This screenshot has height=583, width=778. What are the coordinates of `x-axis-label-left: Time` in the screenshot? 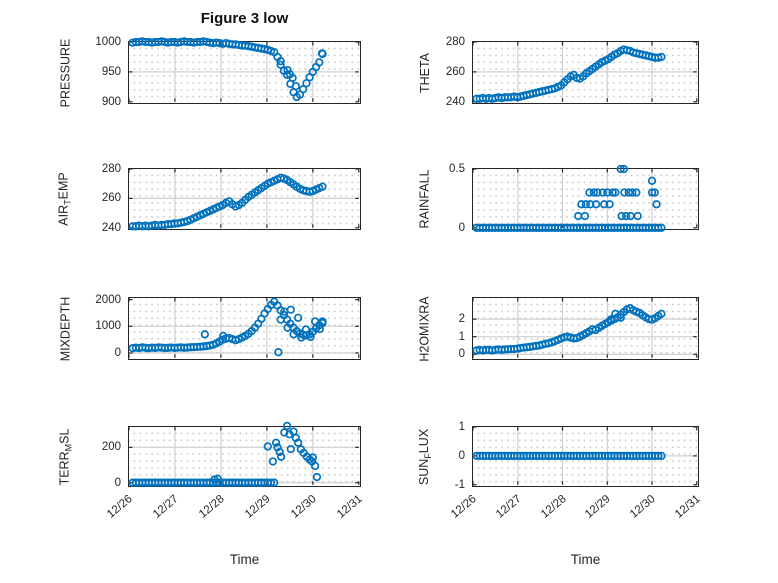 It's located at (244, 559).